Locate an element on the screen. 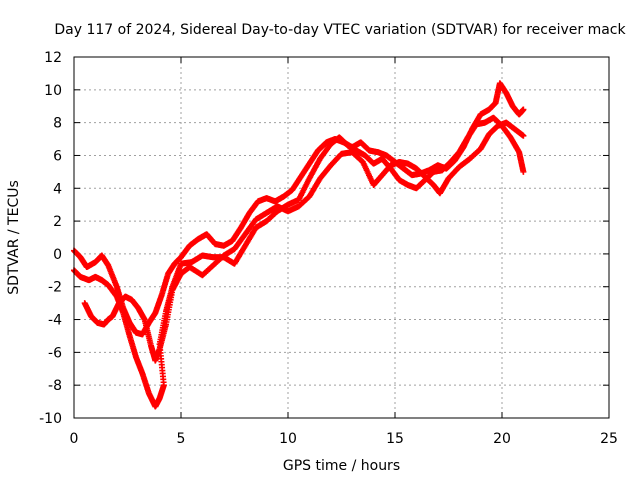 This screenshot has height=480, width=640. y-tick-label: 4 is located at coordinates (57, 189).